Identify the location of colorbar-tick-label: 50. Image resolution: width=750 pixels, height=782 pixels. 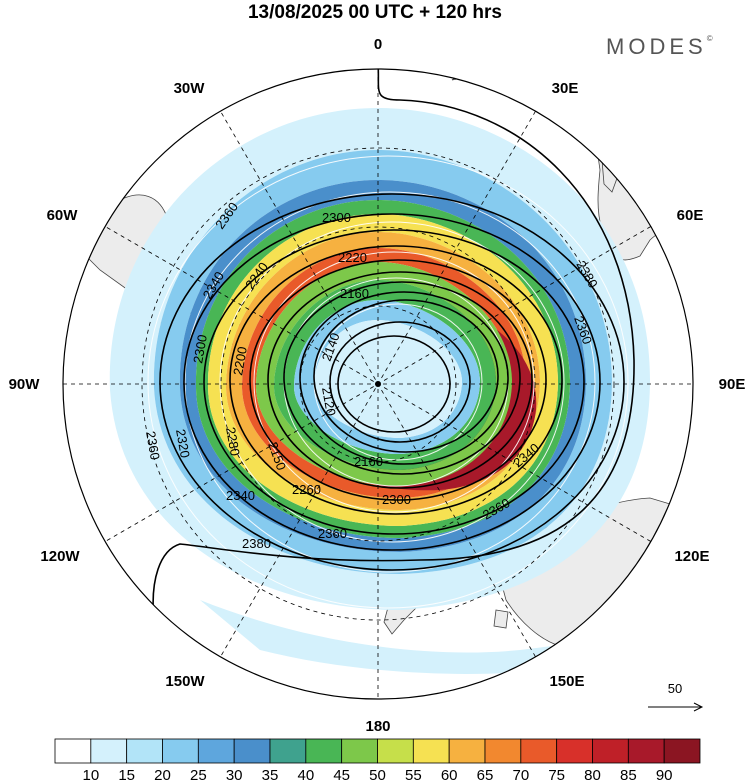
(377, 774).